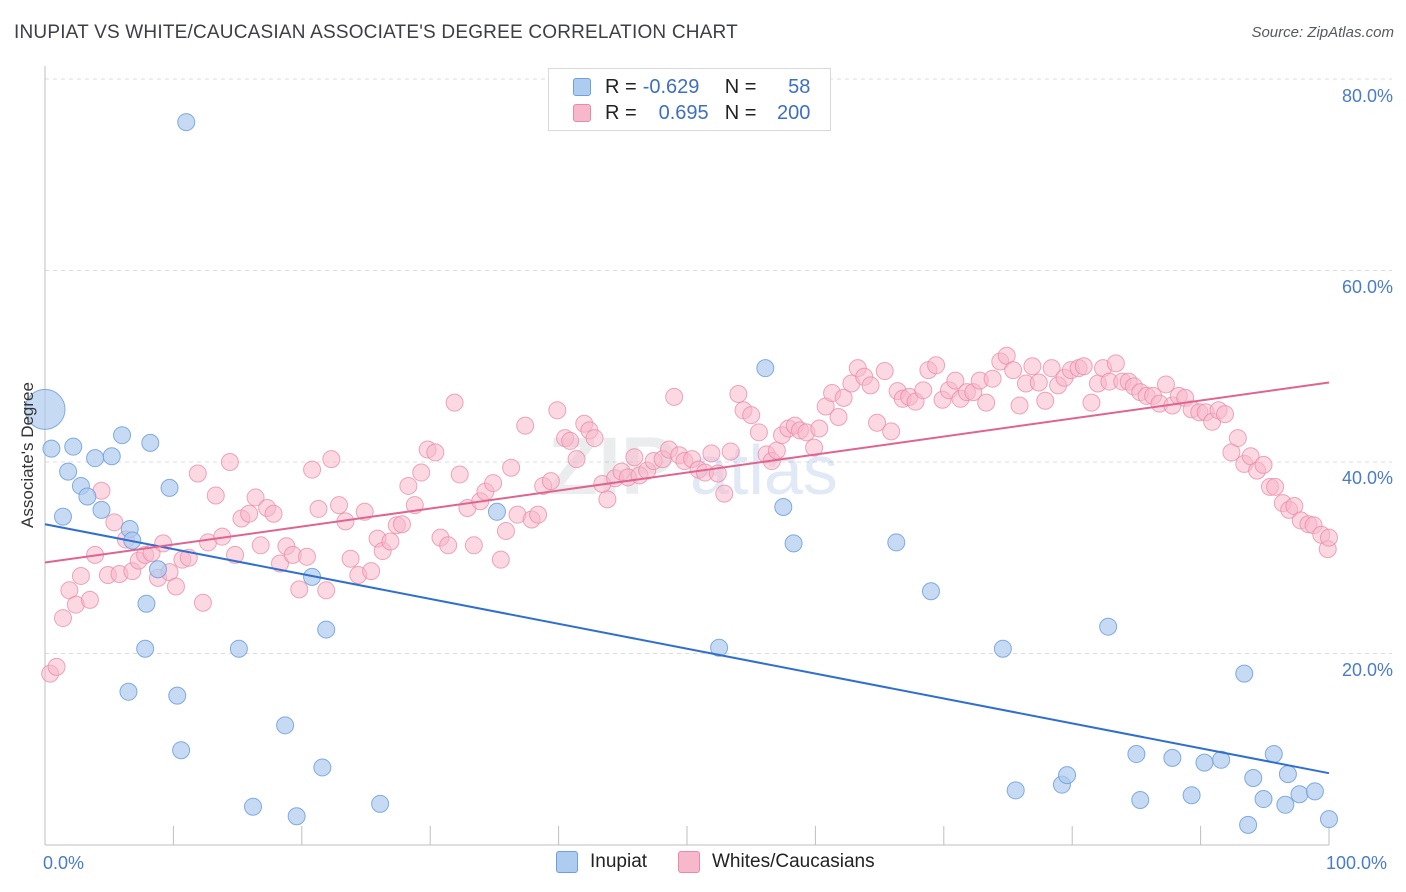  I want to click on y-axis-title: Associate's Degree, so click(27, 455).